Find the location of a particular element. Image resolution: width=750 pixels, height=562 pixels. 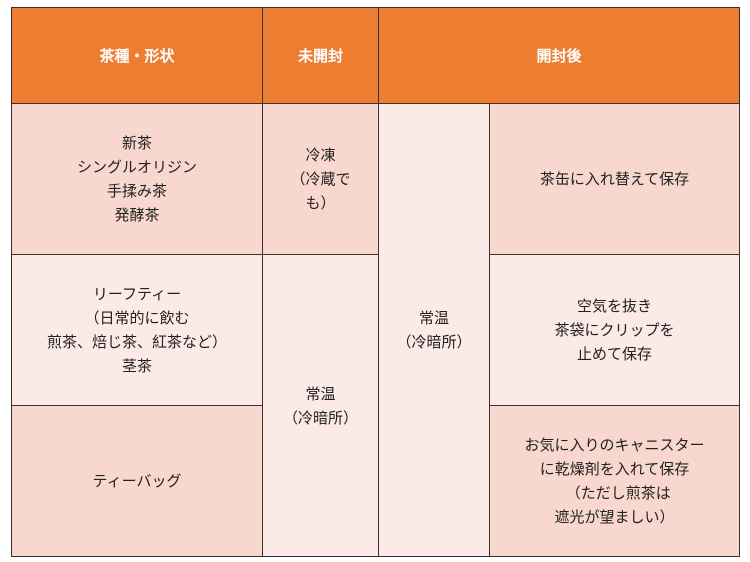

cell-tea-type: ティーバッグ is located at coordinates (137, 481).